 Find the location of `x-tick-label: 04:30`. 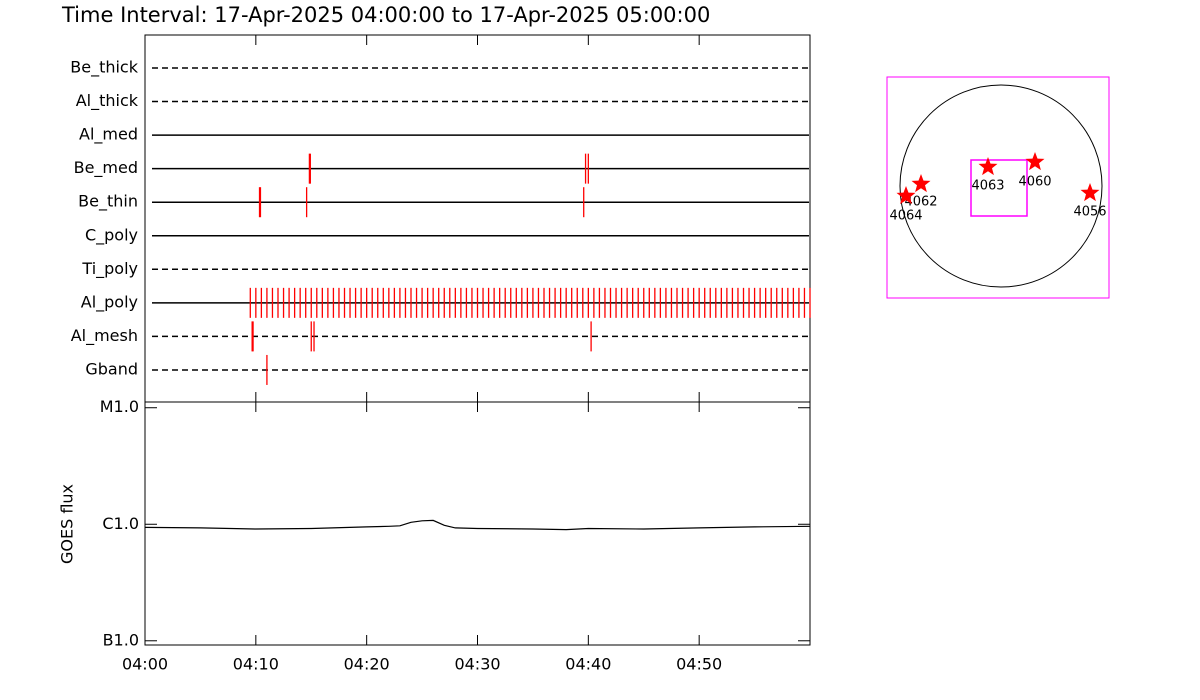

x-tick-label: 04:30 is located at coordinates (477, 664).